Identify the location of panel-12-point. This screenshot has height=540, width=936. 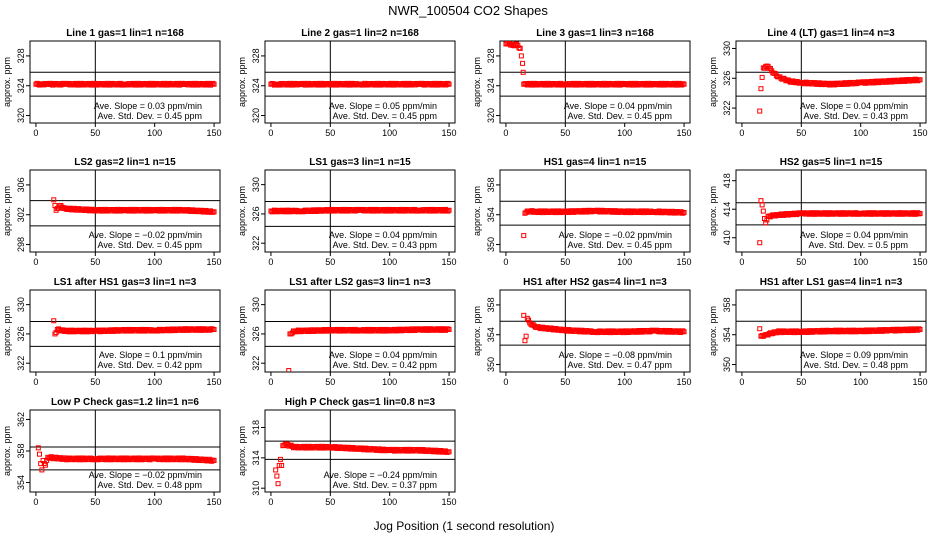
(760, 329).